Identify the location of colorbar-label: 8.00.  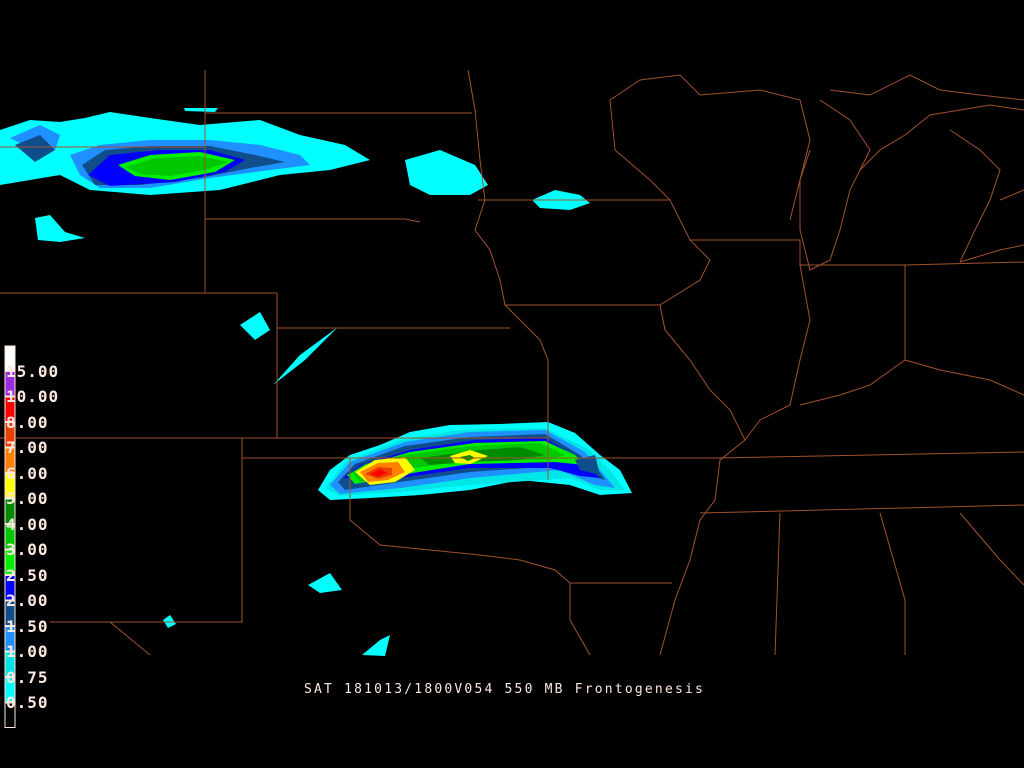
(27, 422).